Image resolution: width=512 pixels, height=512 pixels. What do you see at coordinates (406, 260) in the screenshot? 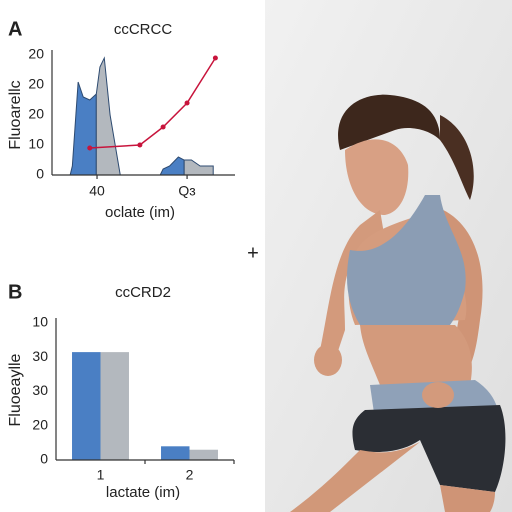
I see `sports-bra` at bounding box center [406, 260].